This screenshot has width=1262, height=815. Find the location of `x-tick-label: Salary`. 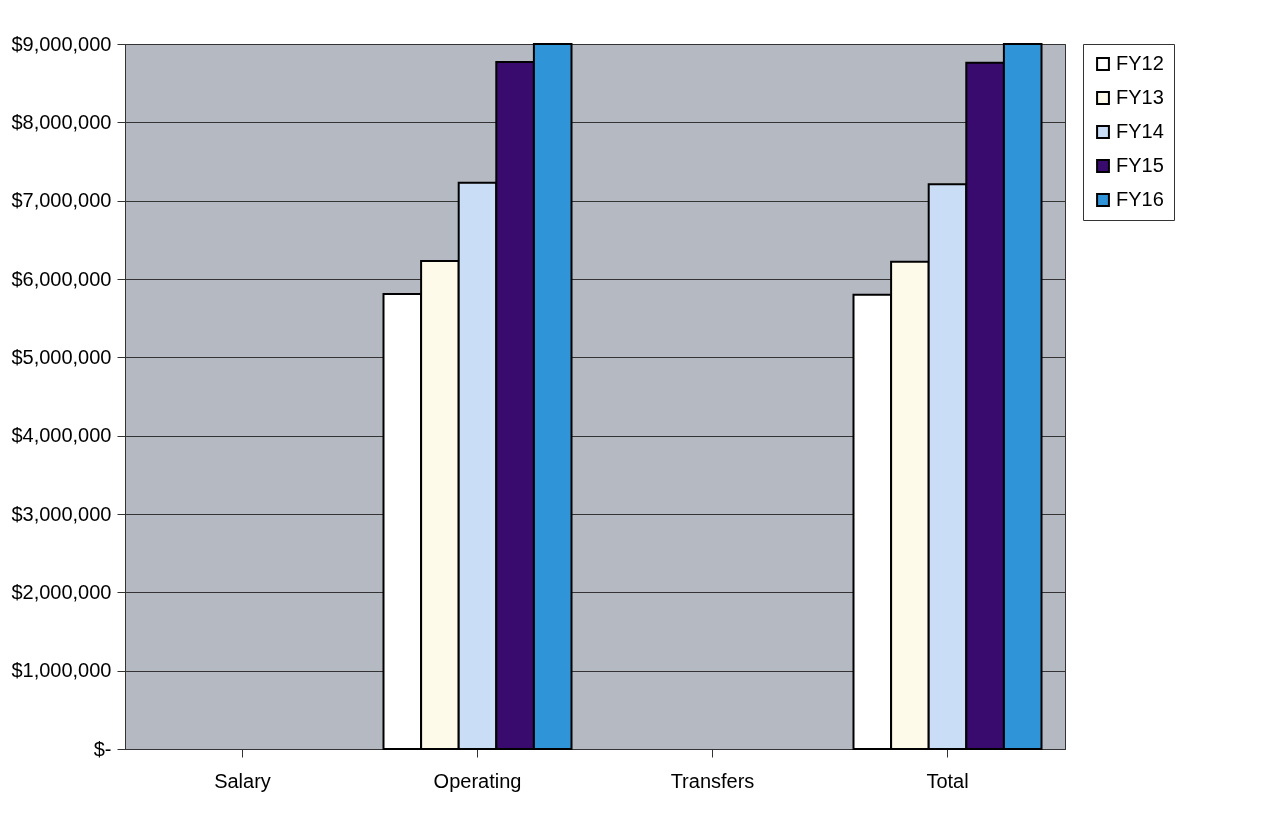

x-tick-label: Salary is located at coordinates (242, 780).